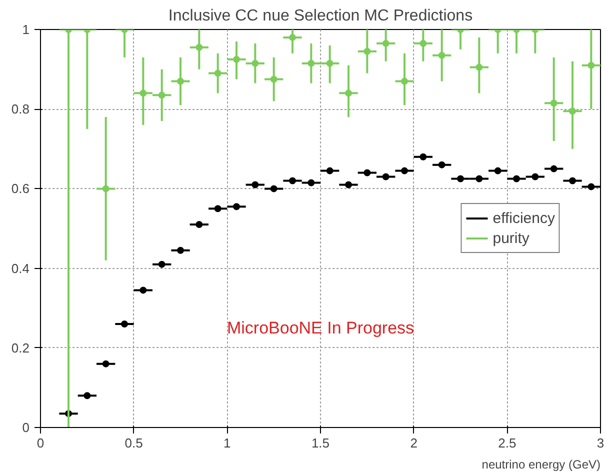 This screenshot has height=476, width=612. I want to click on x-tick-label: 0.5, so click(133, 443).